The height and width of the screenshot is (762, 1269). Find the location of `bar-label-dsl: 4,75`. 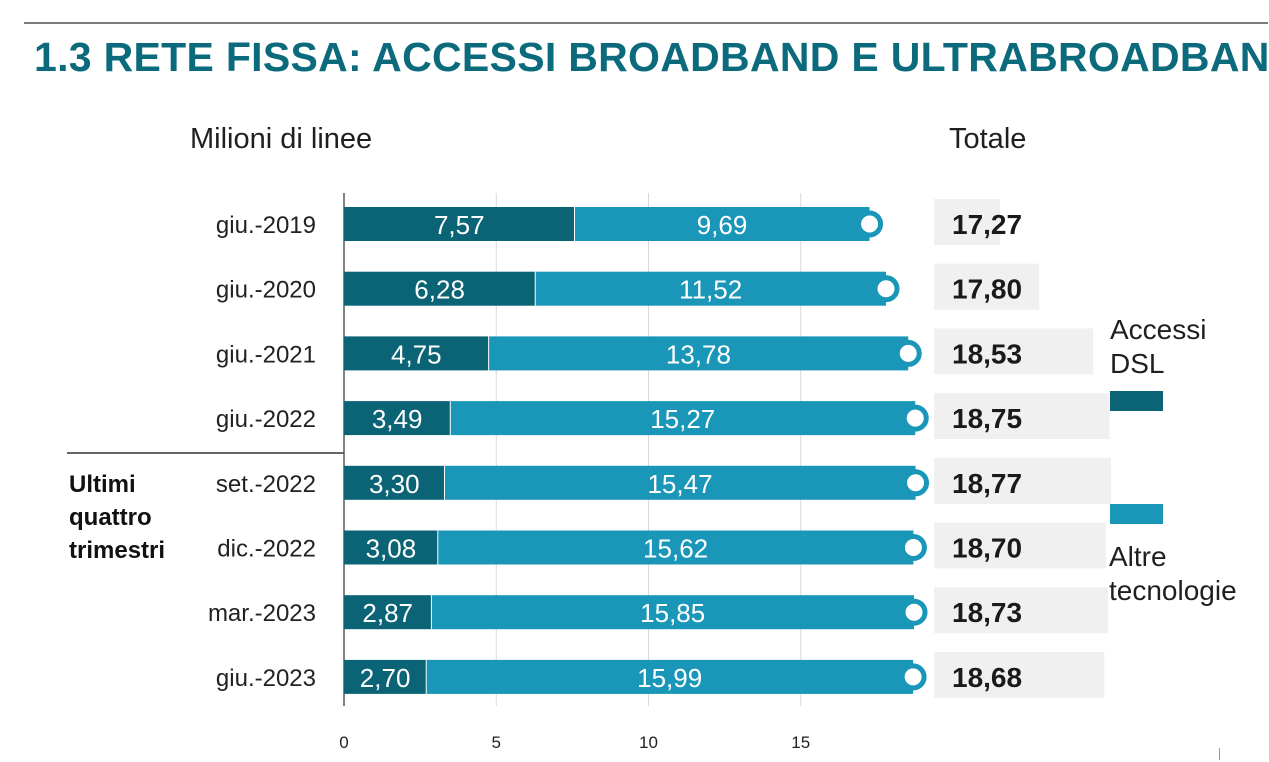

bar-label-dsl: 4,75 is located at coordinates (416, 354).